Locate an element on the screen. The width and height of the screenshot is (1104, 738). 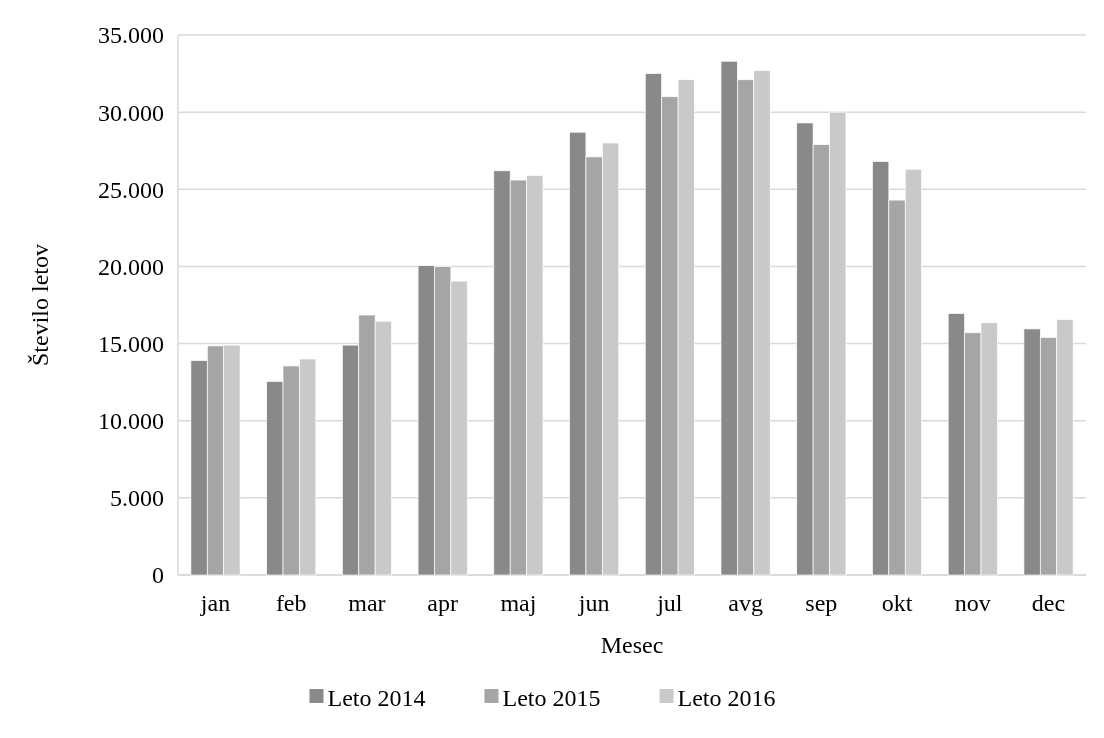
y-axis-title: Število letov is located at coordinates (40, 305).